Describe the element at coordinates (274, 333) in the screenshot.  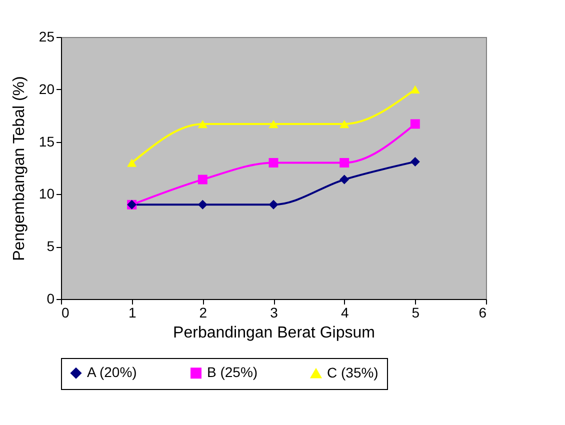
I see `x-axis-title: Perbandingan Berat Gipsum` at that location.